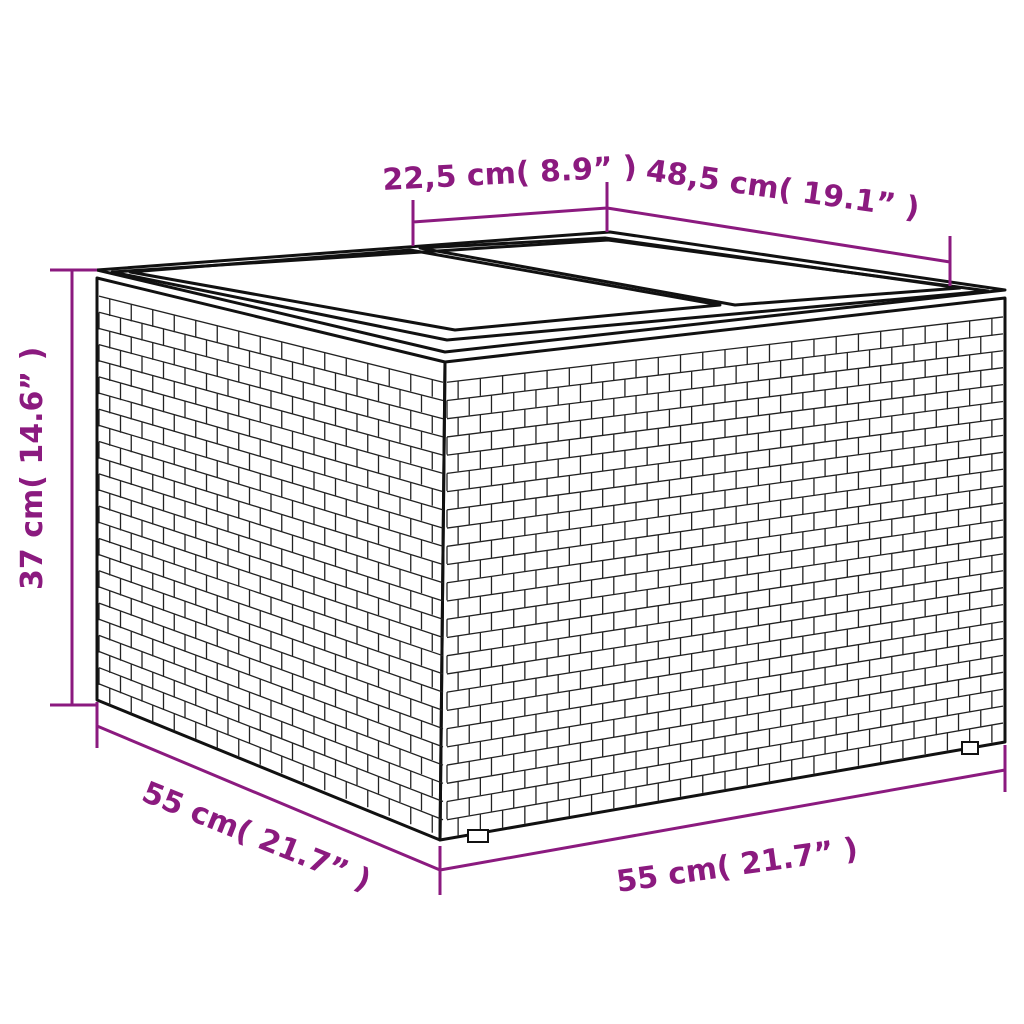 The image size is (1024, 1024). I want to click on glass-panel-right, so click(690, 271).